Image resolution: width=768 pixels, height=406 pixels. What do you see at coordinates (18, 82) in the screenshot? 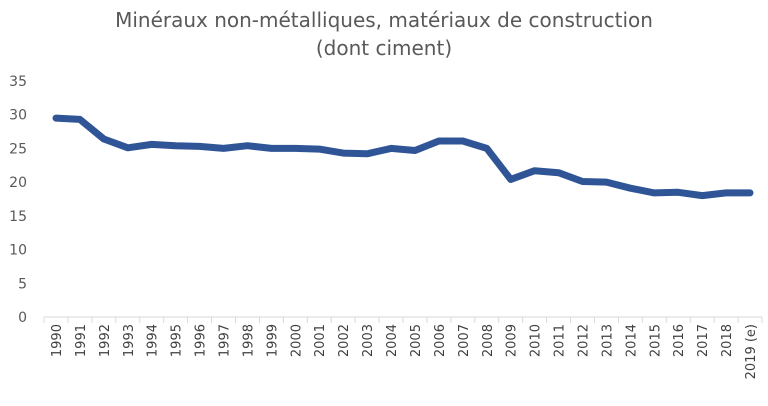
I see `y-tick-label: 35` at bounding box center [18, 82].